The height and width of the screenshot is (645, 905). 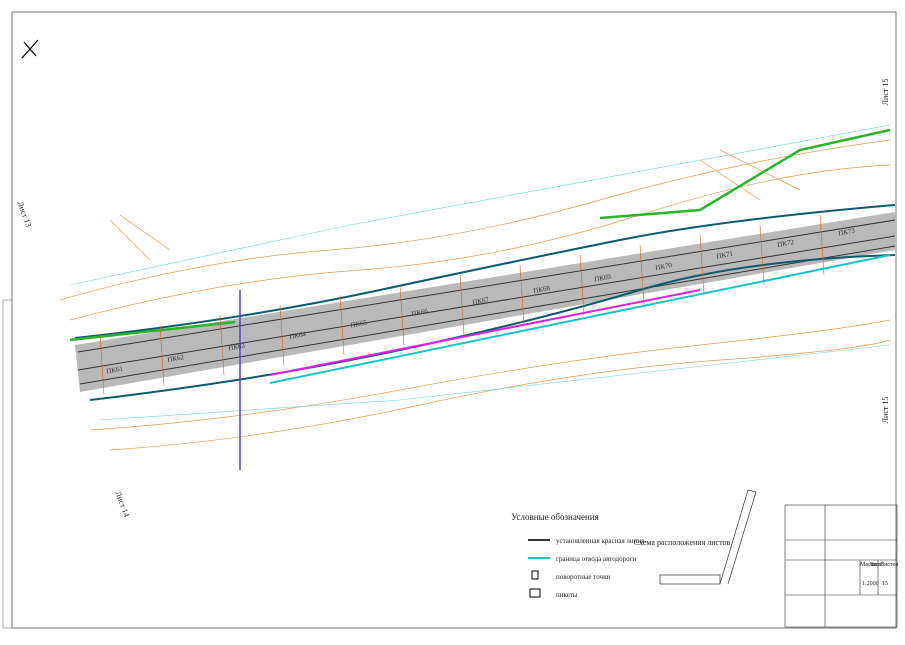 I want to click on scheme-sketch, so click(x=708, y=537).